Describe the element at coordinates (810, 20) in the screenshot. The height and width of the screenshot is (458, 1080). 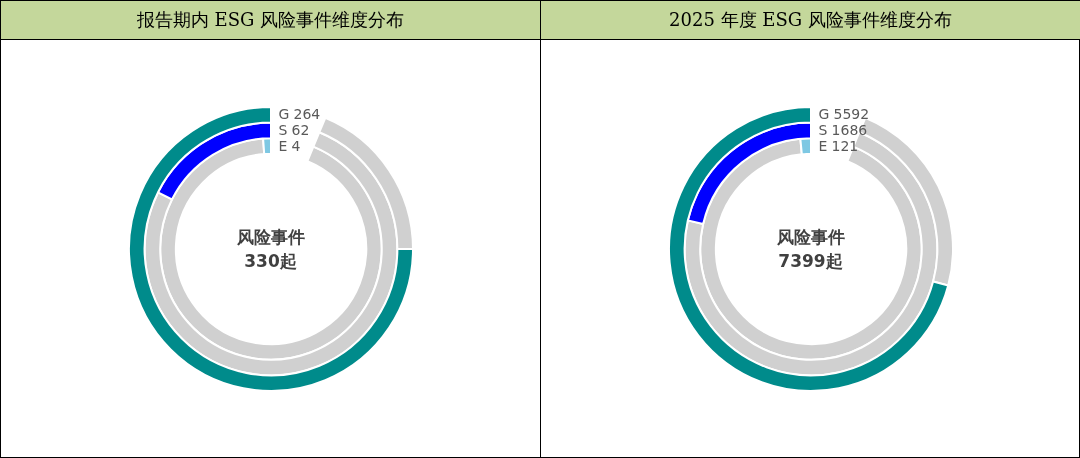
I see `text: 2025 年度 ESG 风险事件维度分布` at that location.